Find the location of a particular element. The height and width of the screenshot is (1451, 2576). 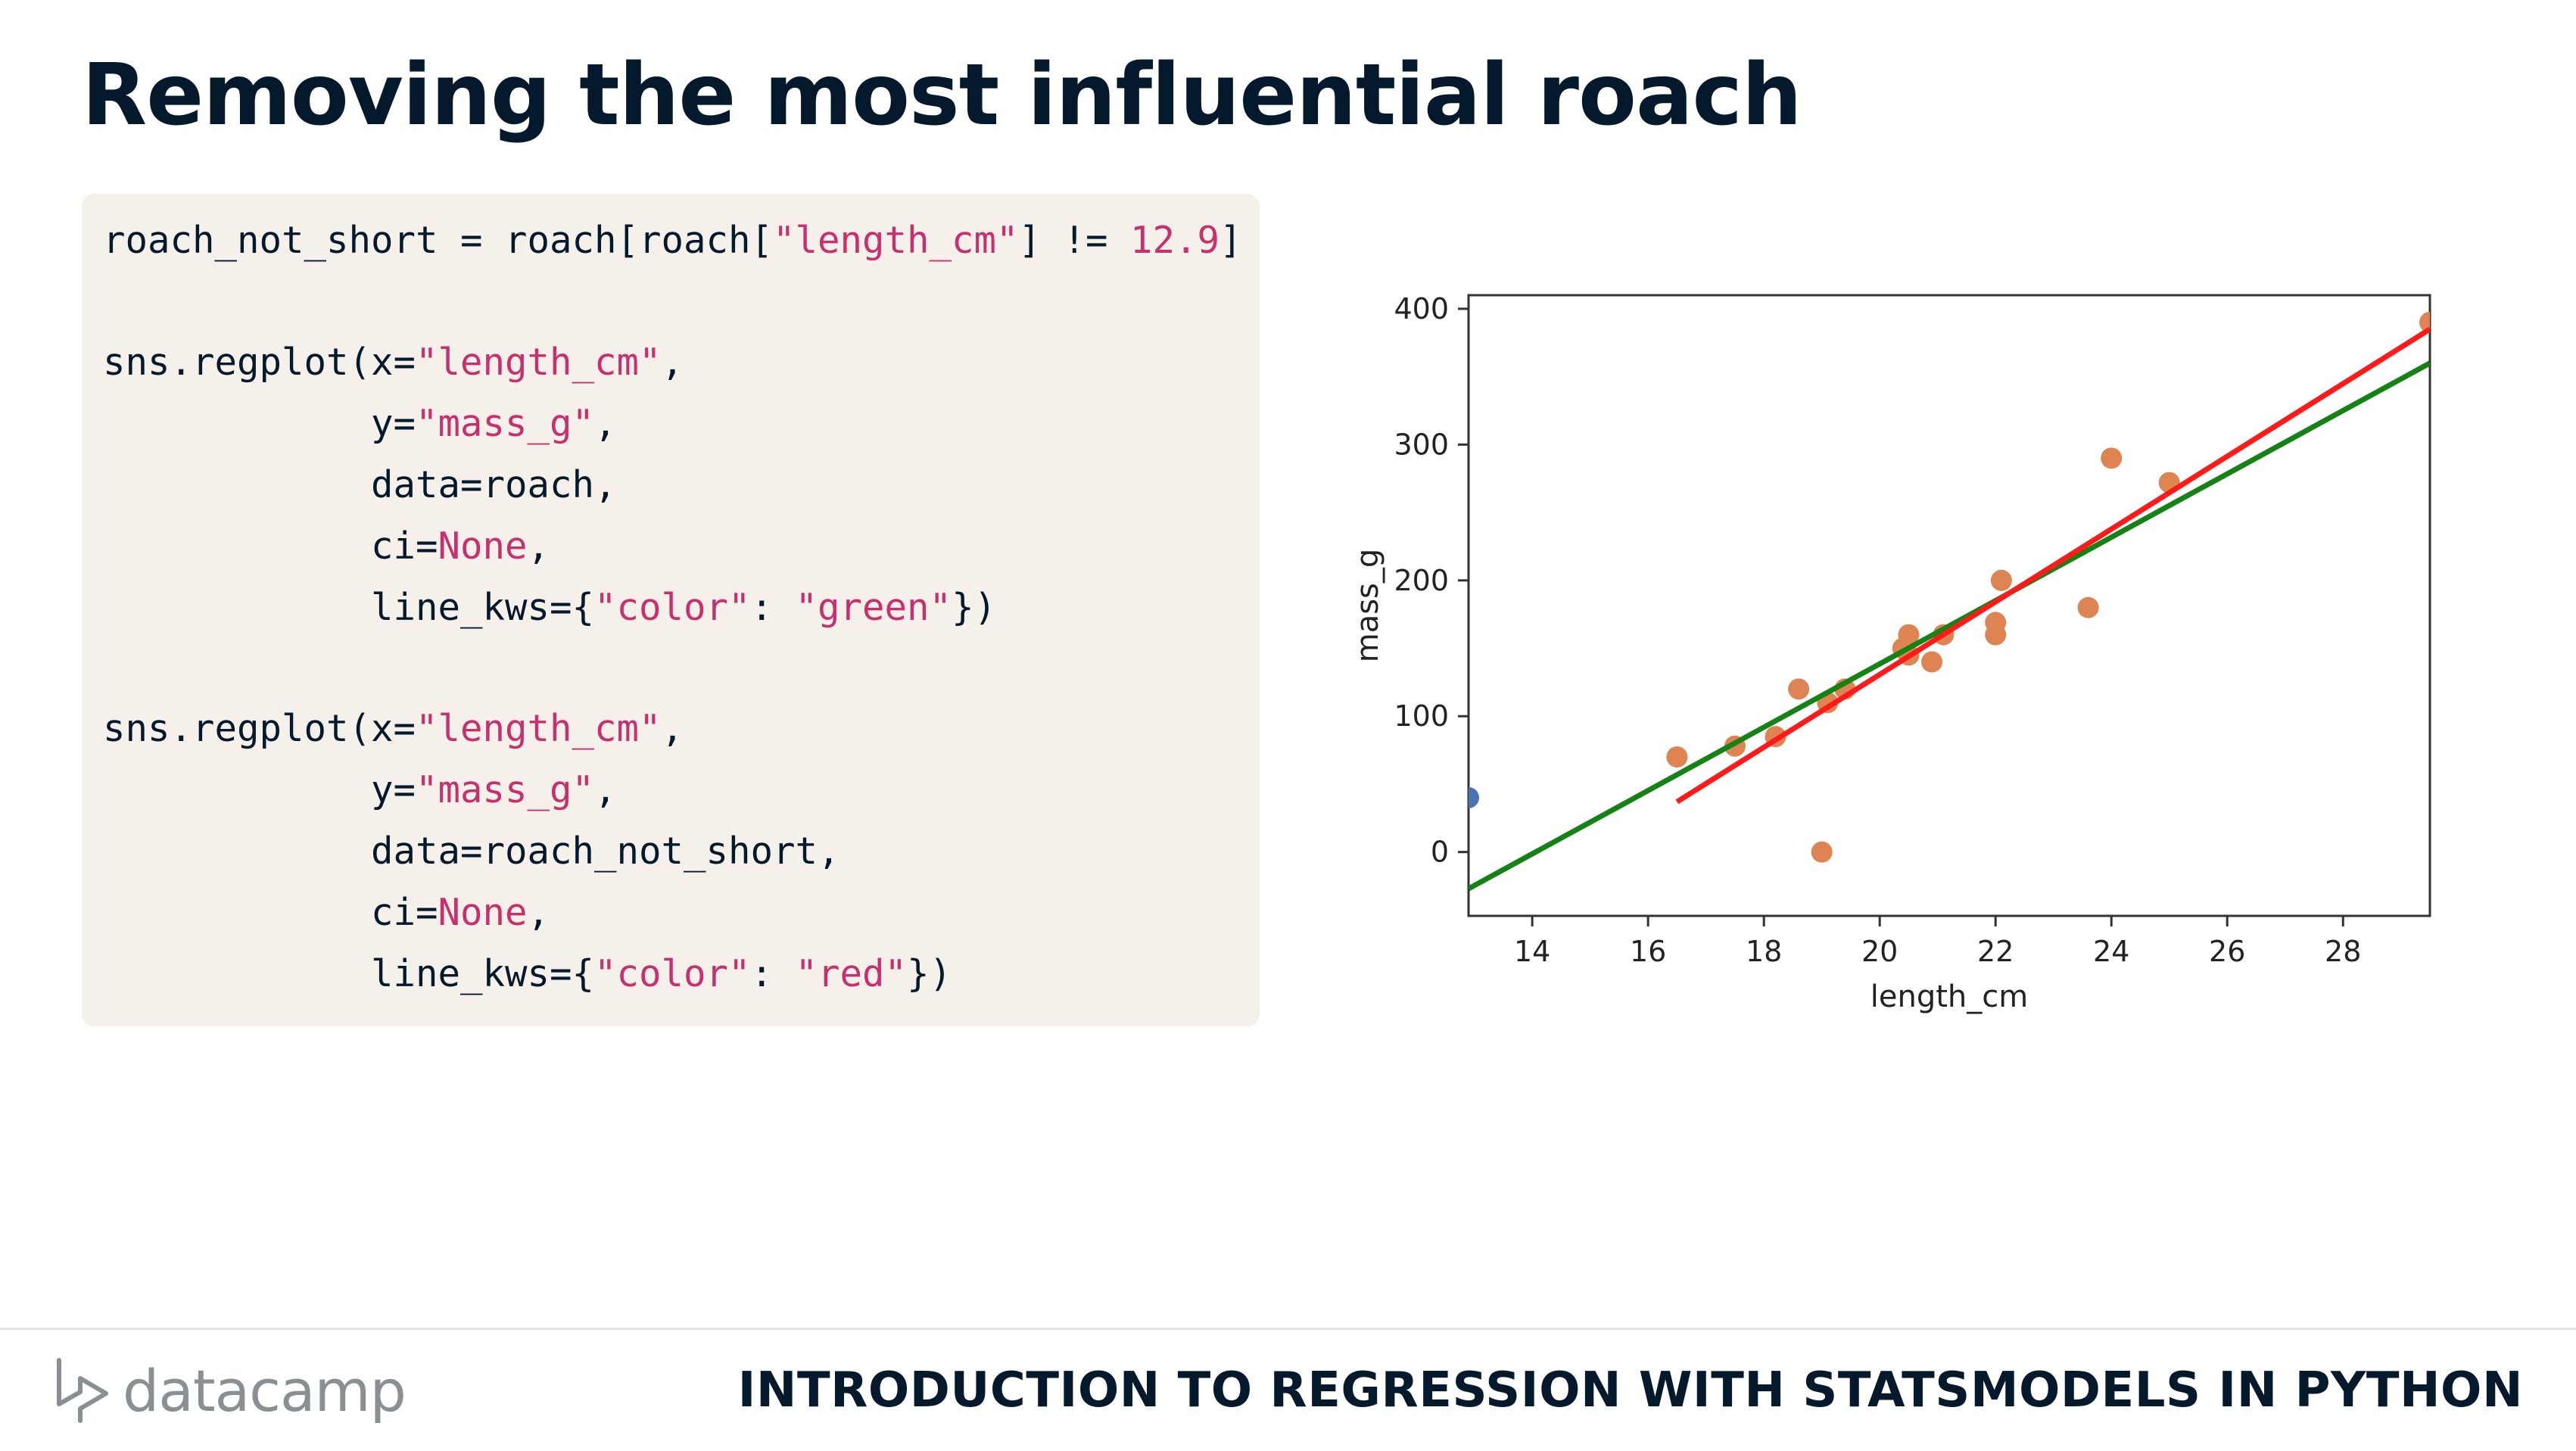

code-line: line_kws={"color": "green"}) is located at coordinates (550, 608).